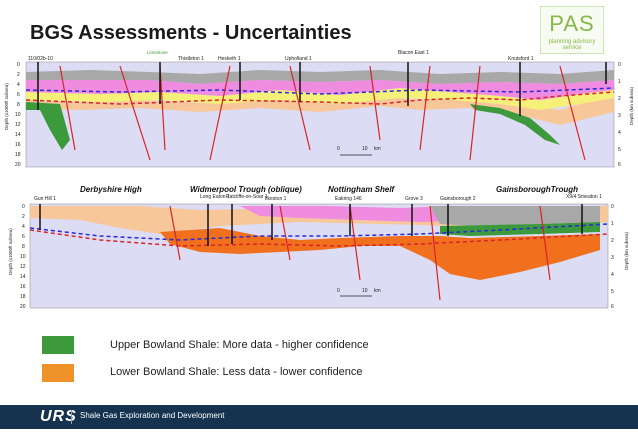 The height and width of the screenshot is (442, 638). I want to click on bottom-orange-layer, so click(380, 254).